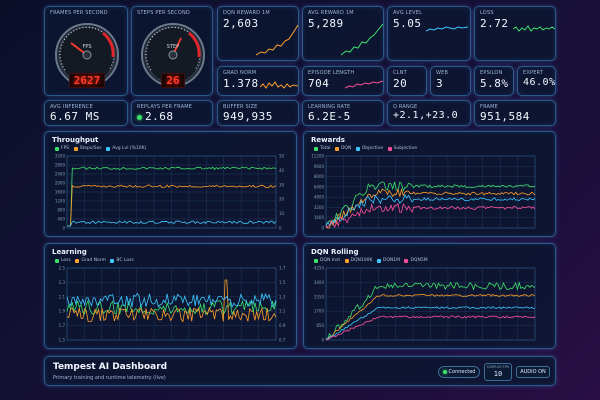 The width and height of the screenshot is (600, 400). I want to click on avg-level-sparkline, so click(447, 29).